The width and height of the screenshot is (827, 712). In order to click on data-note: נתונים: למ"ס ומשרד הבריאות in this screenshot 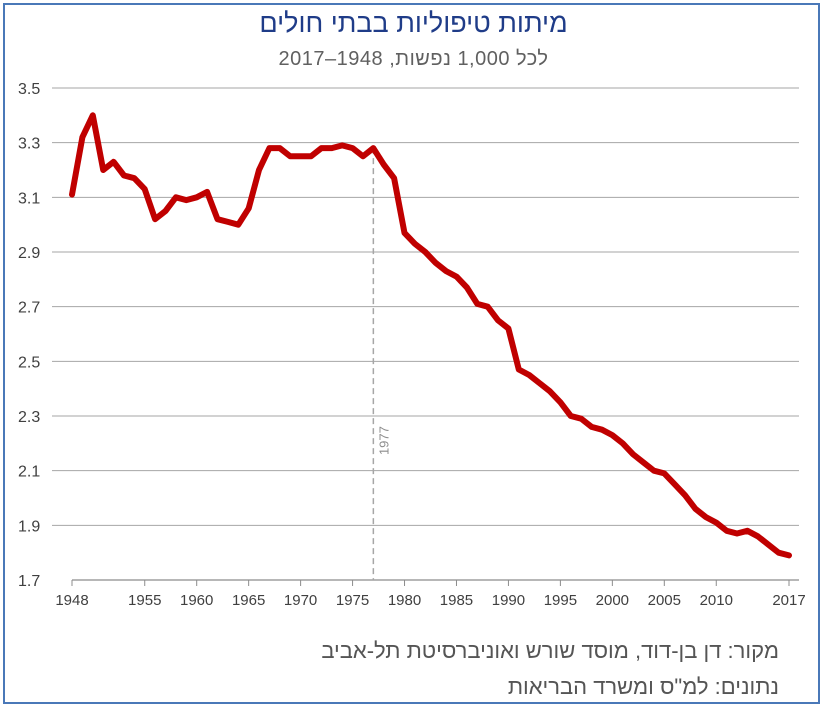, I will do `click(643, 686)`.